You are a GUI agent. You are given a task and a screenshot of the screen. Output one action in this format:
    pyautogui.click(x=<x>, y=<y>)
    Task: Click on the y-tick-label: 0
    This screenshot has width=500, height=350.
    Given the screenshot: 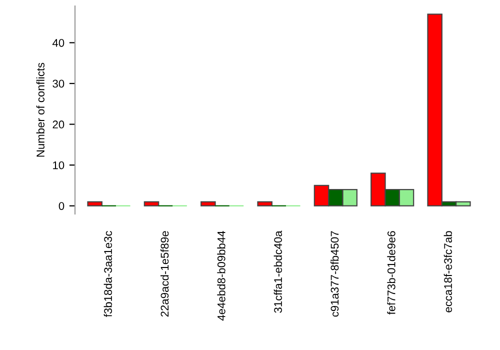 What is the action you would take?
    pyautogui.click(x=61, y=206)
    